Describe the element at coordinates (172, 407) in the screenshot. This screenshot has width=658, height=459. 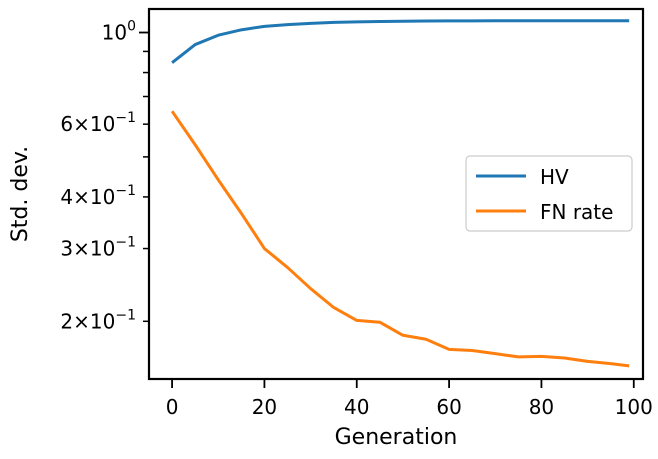
I see `x-tick-label: 0` at that location.